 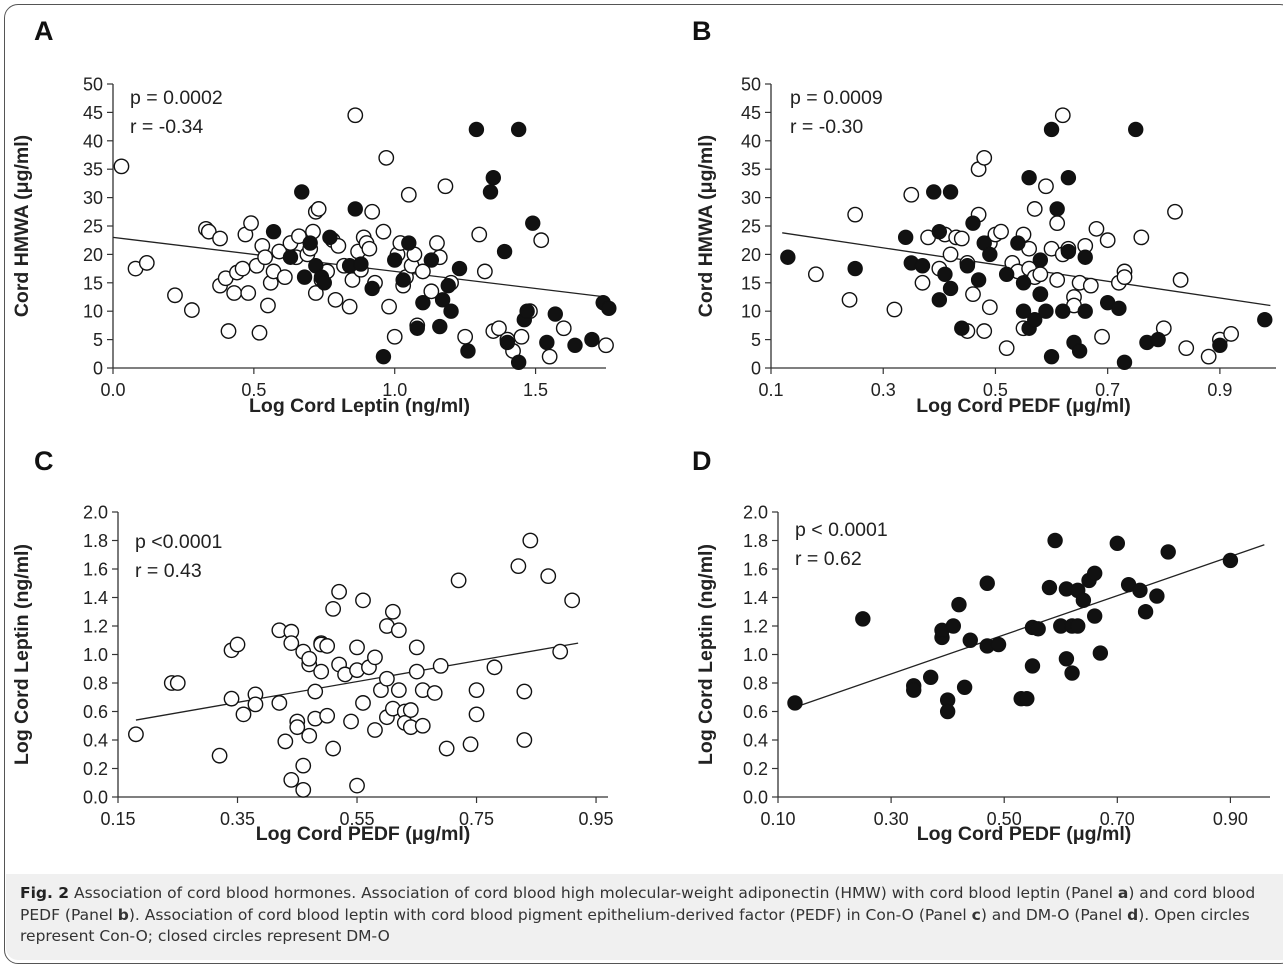 I want to click on caption-panel-d: d, so click(x=1133, y=914).